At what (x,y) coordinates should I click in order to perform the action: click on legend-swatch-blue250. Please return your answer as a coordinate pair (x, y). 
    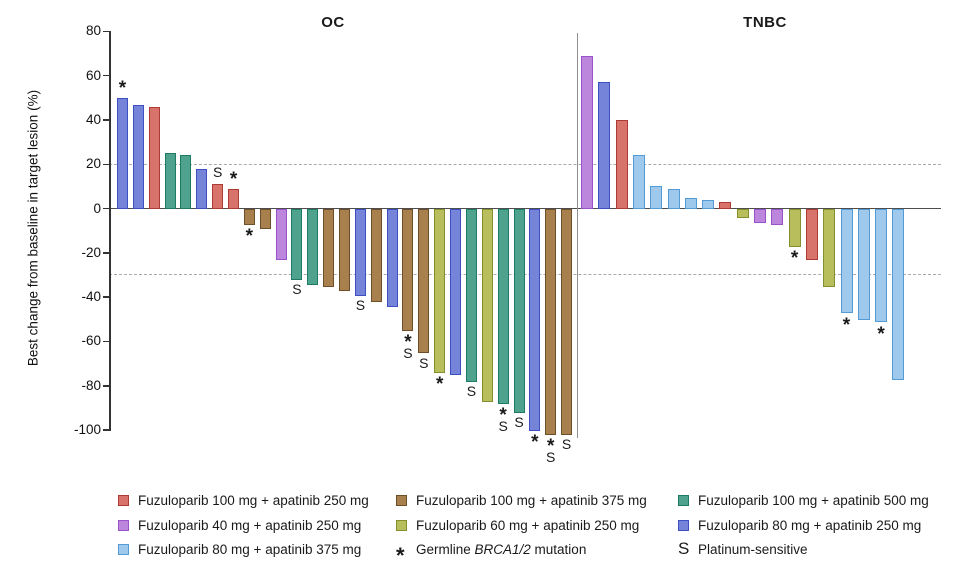
    Looking at the image, I should click on (683, 525).